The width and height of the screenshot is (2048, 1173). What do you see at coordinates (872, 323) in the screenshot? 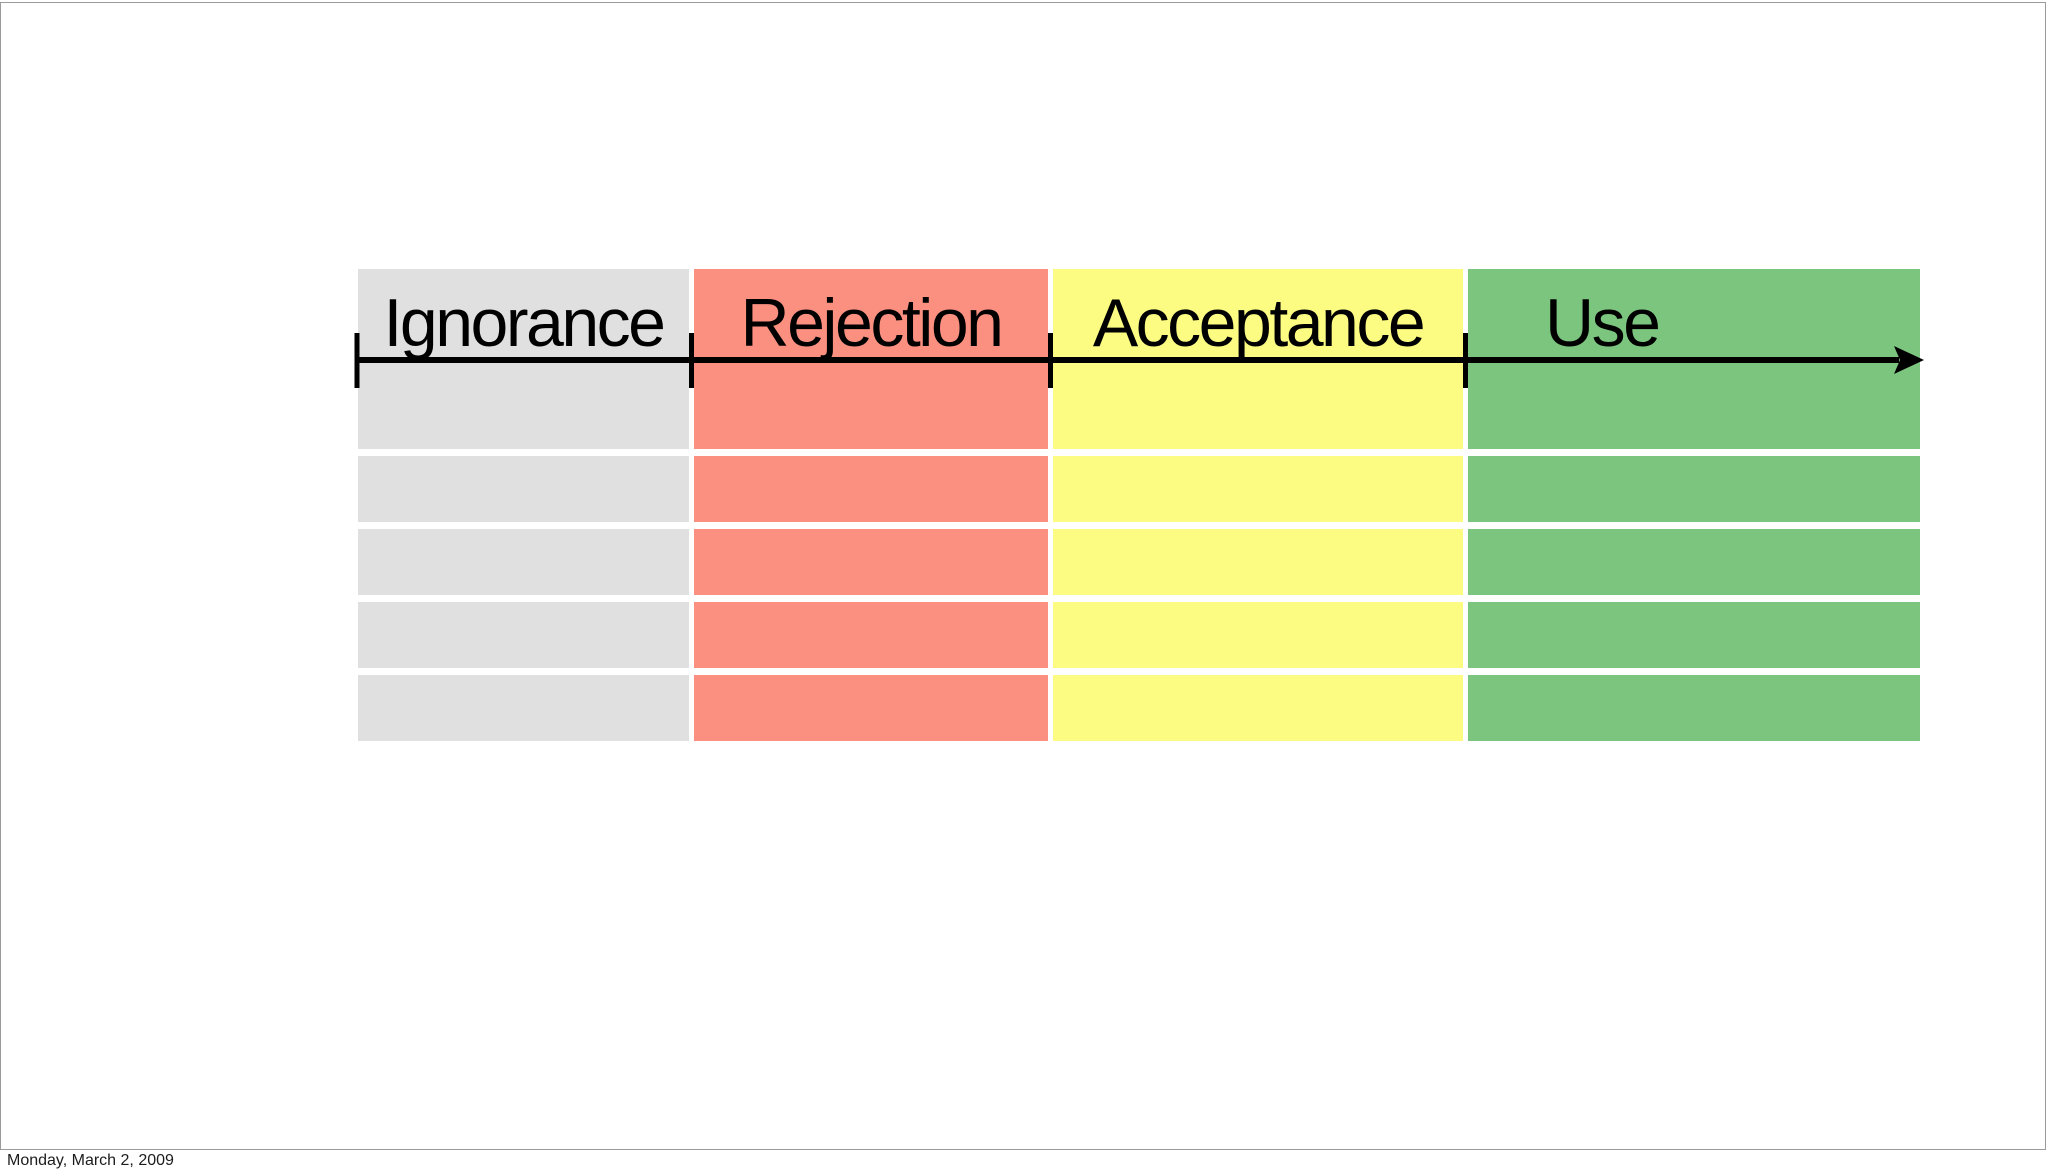
I see `stage-label: Rejection` at bounding box center [872, 323].